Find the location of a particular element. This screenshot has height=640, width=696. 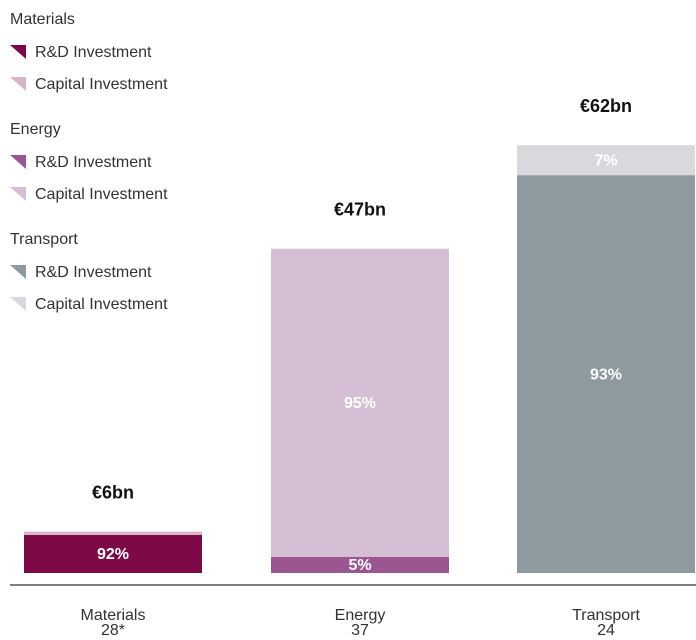

segment-label: 92% is located at coordinates (113, 554).